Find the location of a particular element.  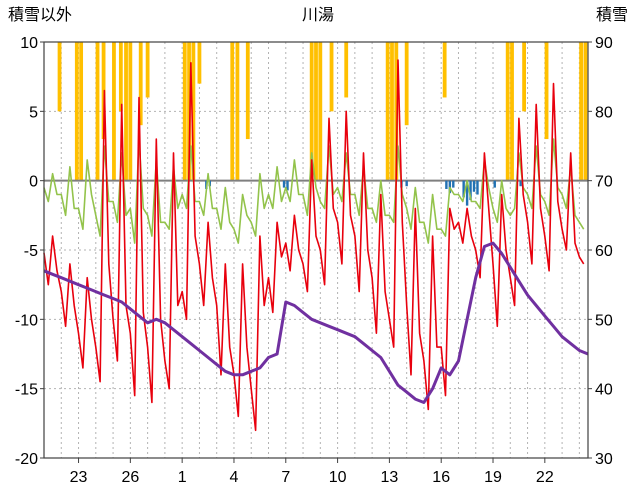

right-axis-tick-label: 50 is located at coordinates (604, 320).